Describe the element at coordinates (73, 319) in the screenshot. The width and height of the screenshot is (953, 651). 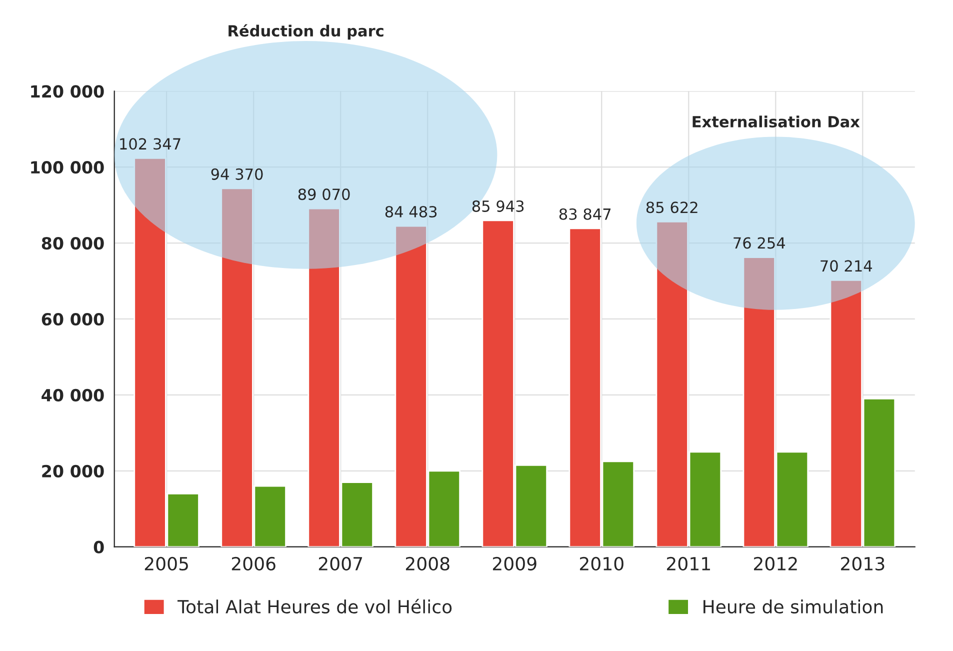
I see `y-tick-label: 60 000` at that location.